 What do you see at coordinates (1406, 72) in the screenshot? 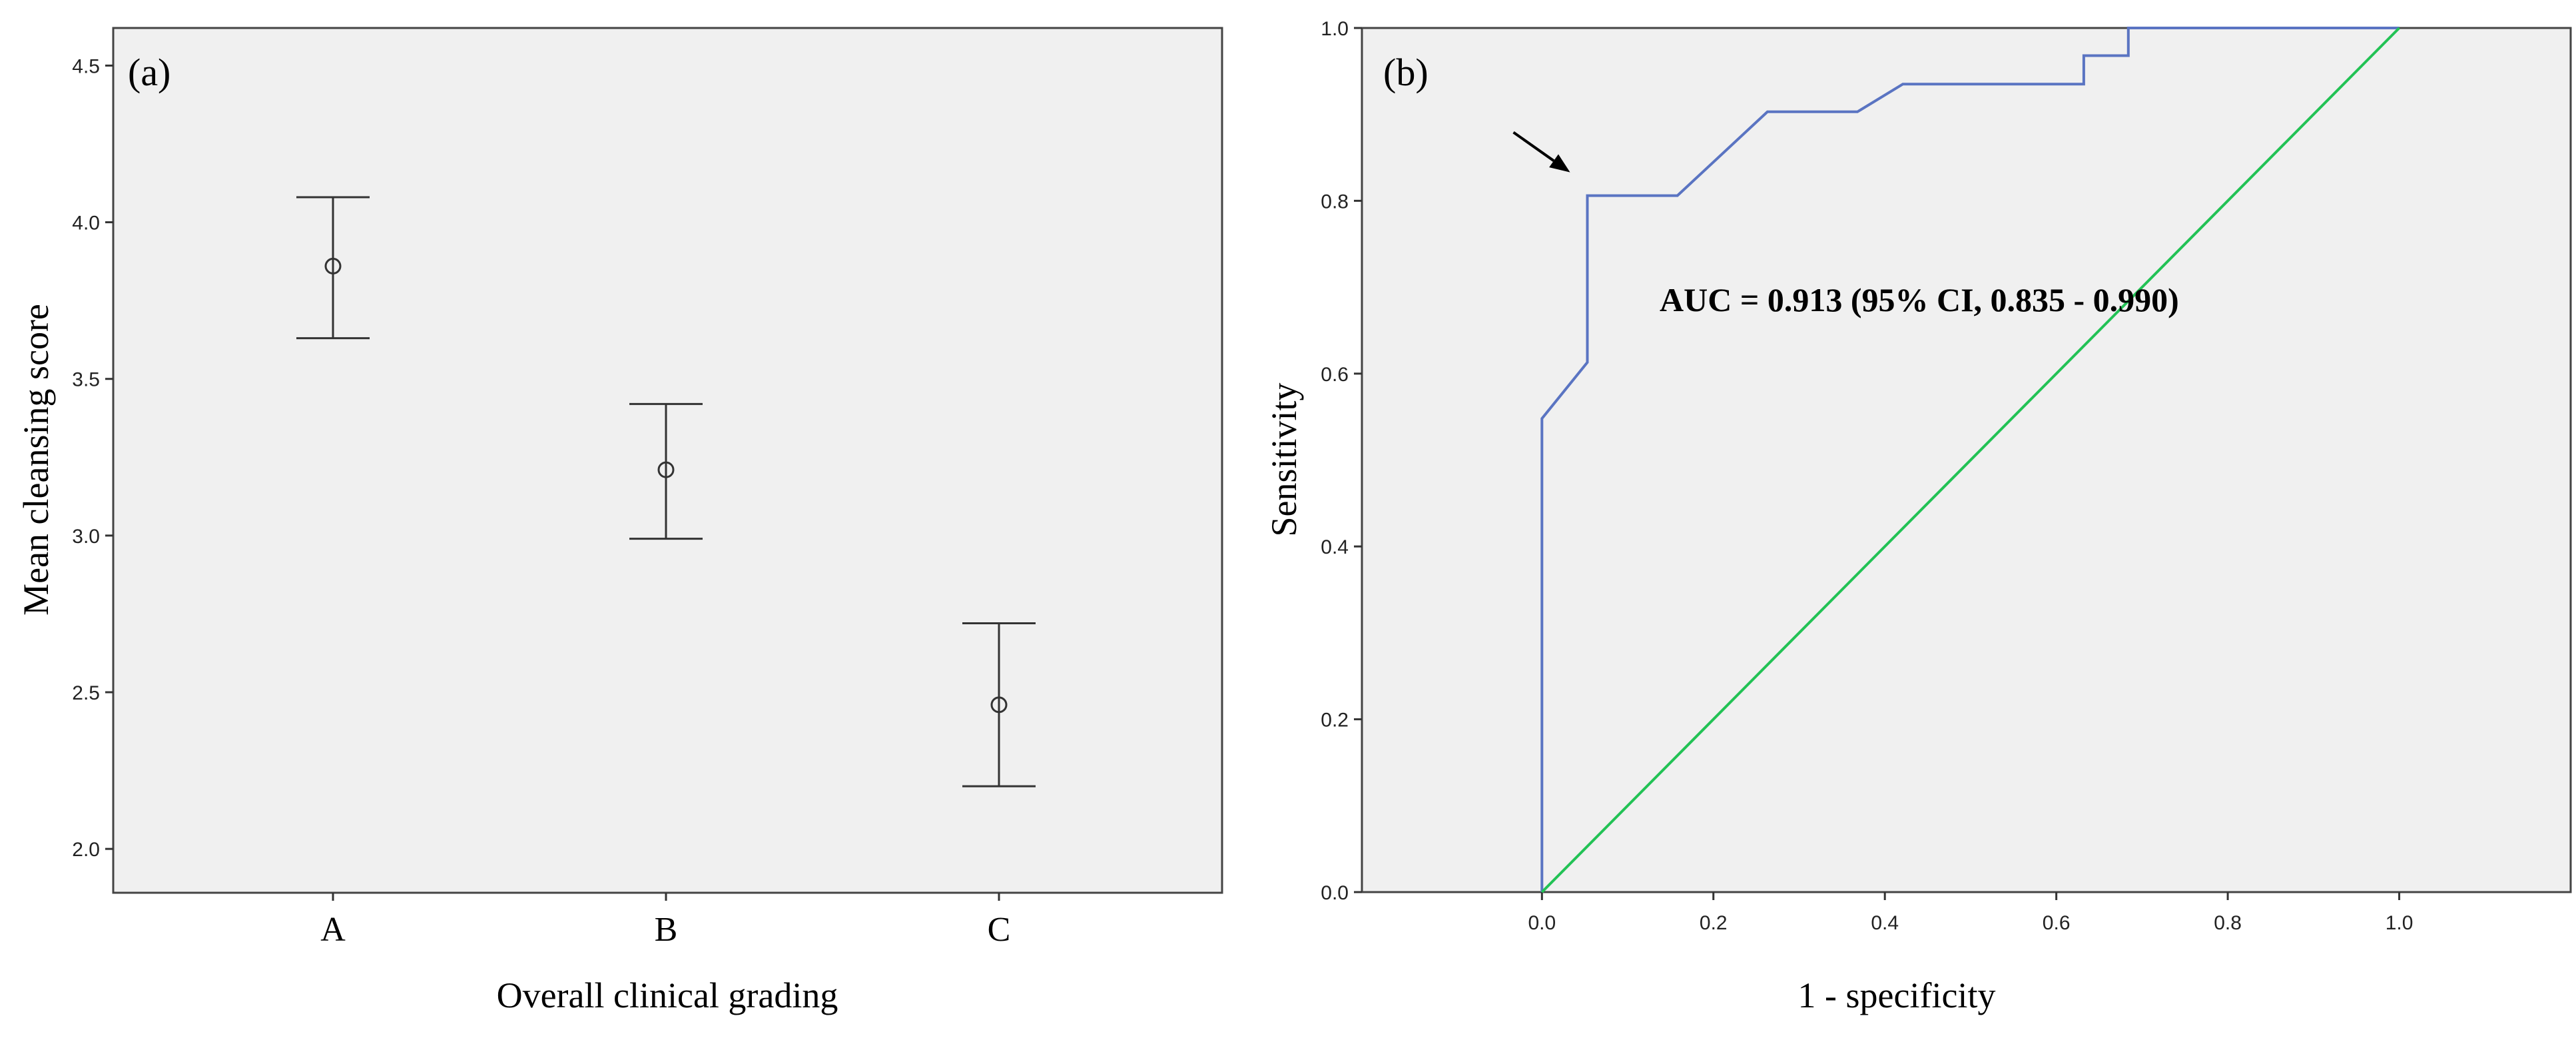
I see `panel-b-label: (b)` at bounding box center [1406, 72].